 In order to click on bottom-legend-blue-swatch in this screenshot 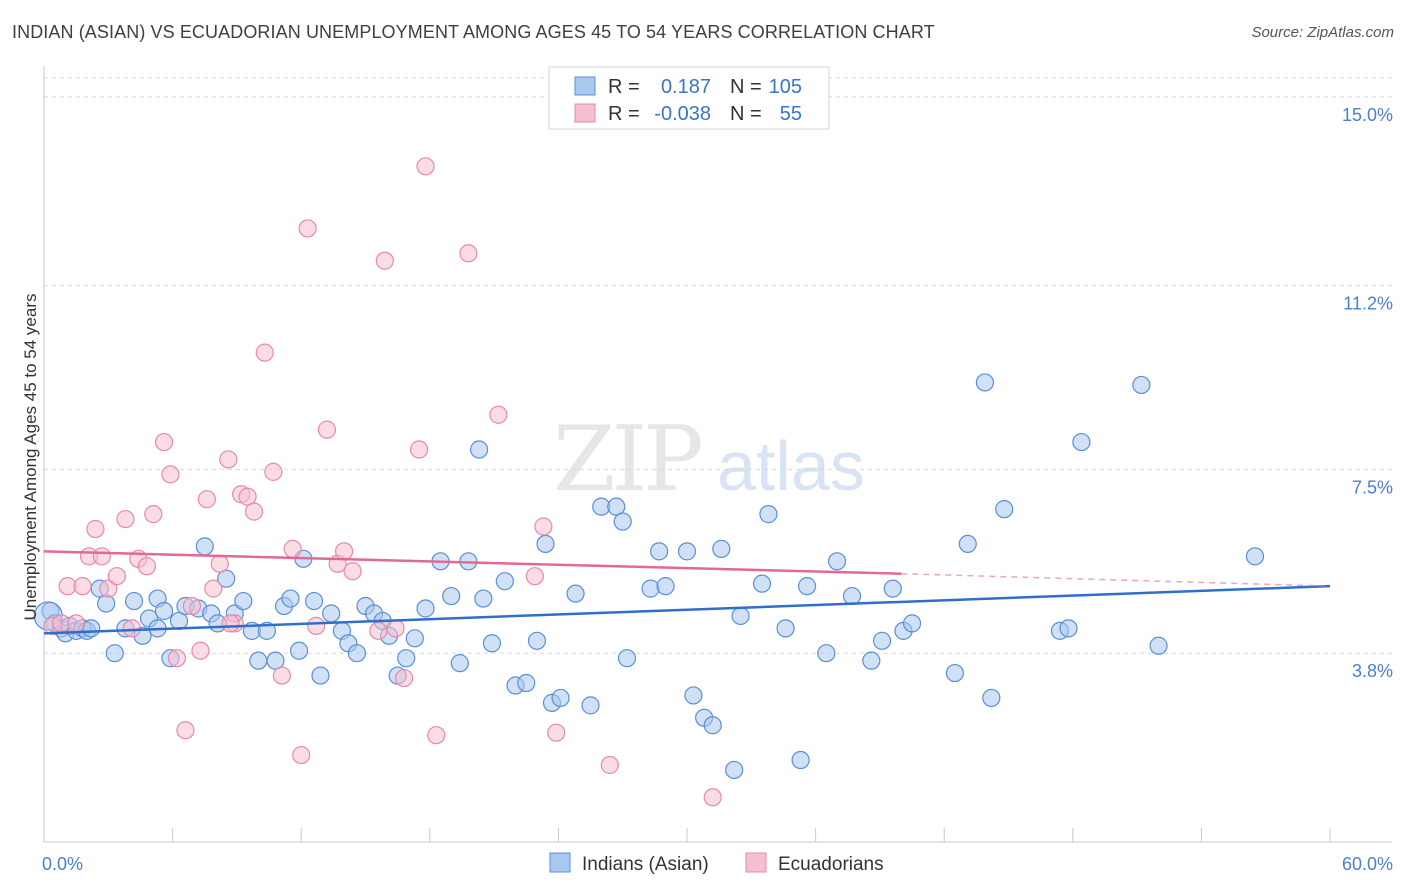, I will do `click(560, 862)`.